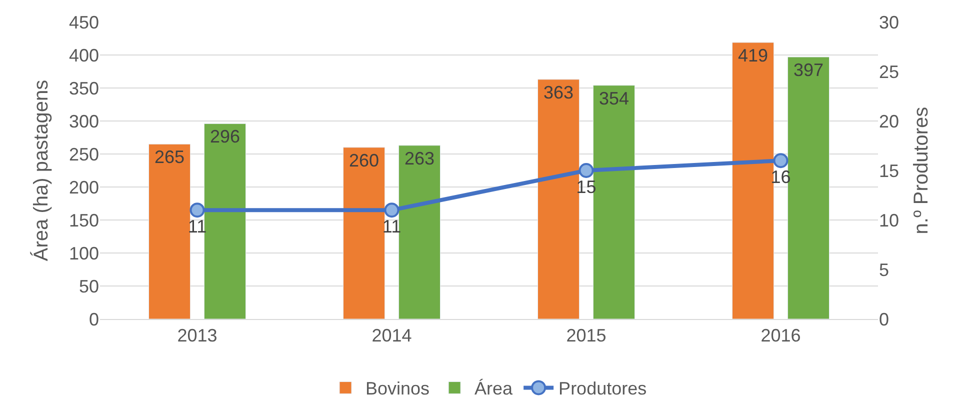  I want to click on legend-label: Produtores, so click(602, 388).